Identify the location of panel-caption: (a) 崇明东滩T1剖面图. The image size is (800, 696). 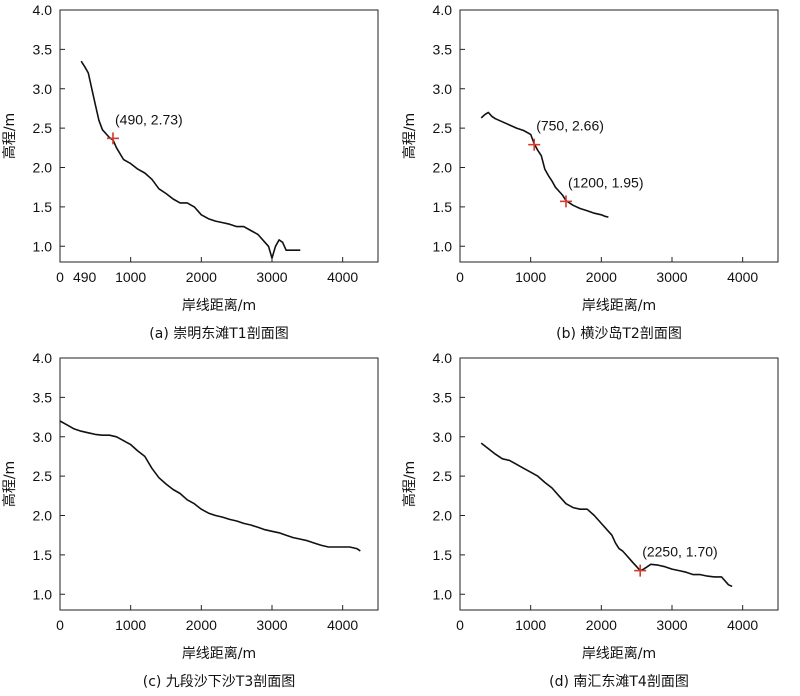
(218, 334).